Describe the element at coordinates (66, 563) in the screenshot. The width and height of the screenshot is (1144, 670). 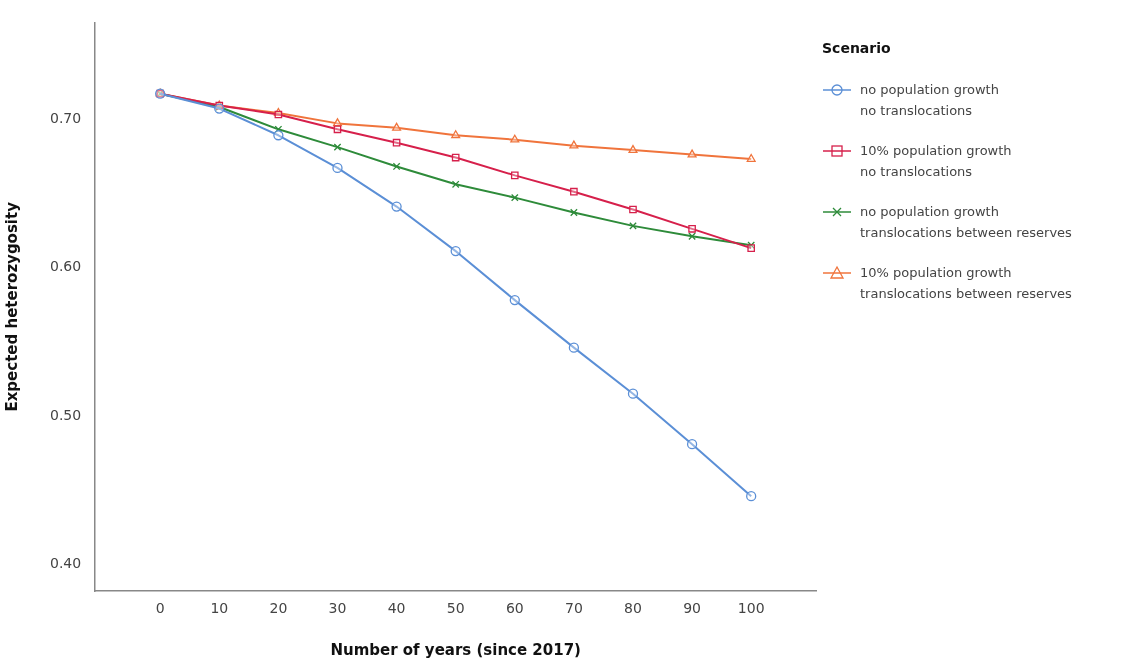
I see `y-tick-label: 0.40` at that location.